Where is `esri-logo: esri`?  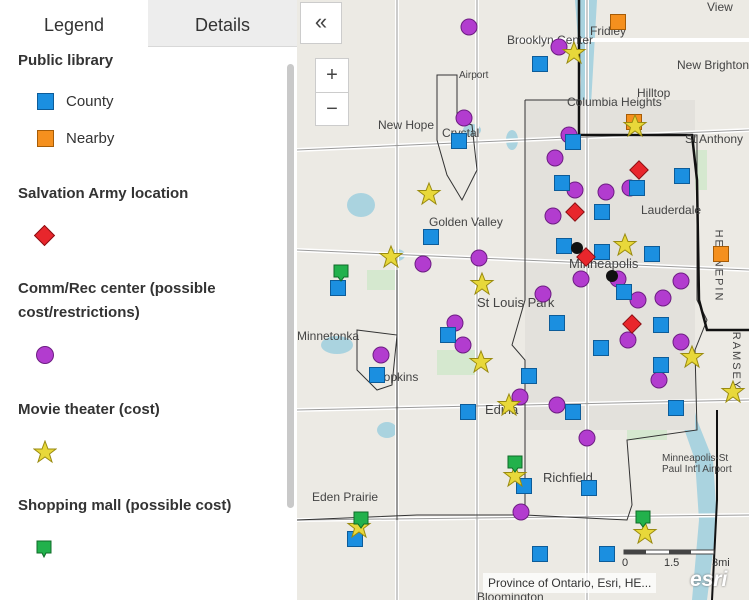
esri-logo: esri is located at coordinates (709, 579).